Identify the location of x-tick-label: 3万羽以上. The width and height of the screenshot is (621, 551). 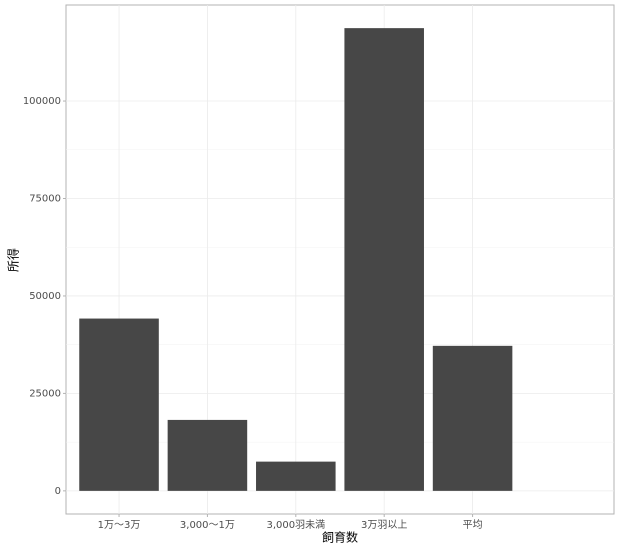
(384, 525).